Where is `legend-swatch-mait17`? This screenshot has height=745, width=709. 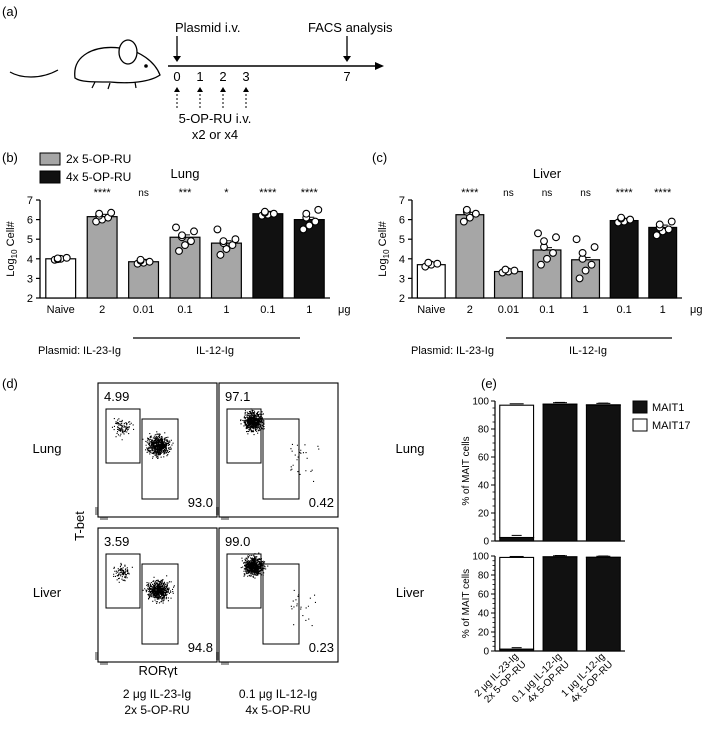
legend-swatch-mait17 is located at coordinates (640, 425).